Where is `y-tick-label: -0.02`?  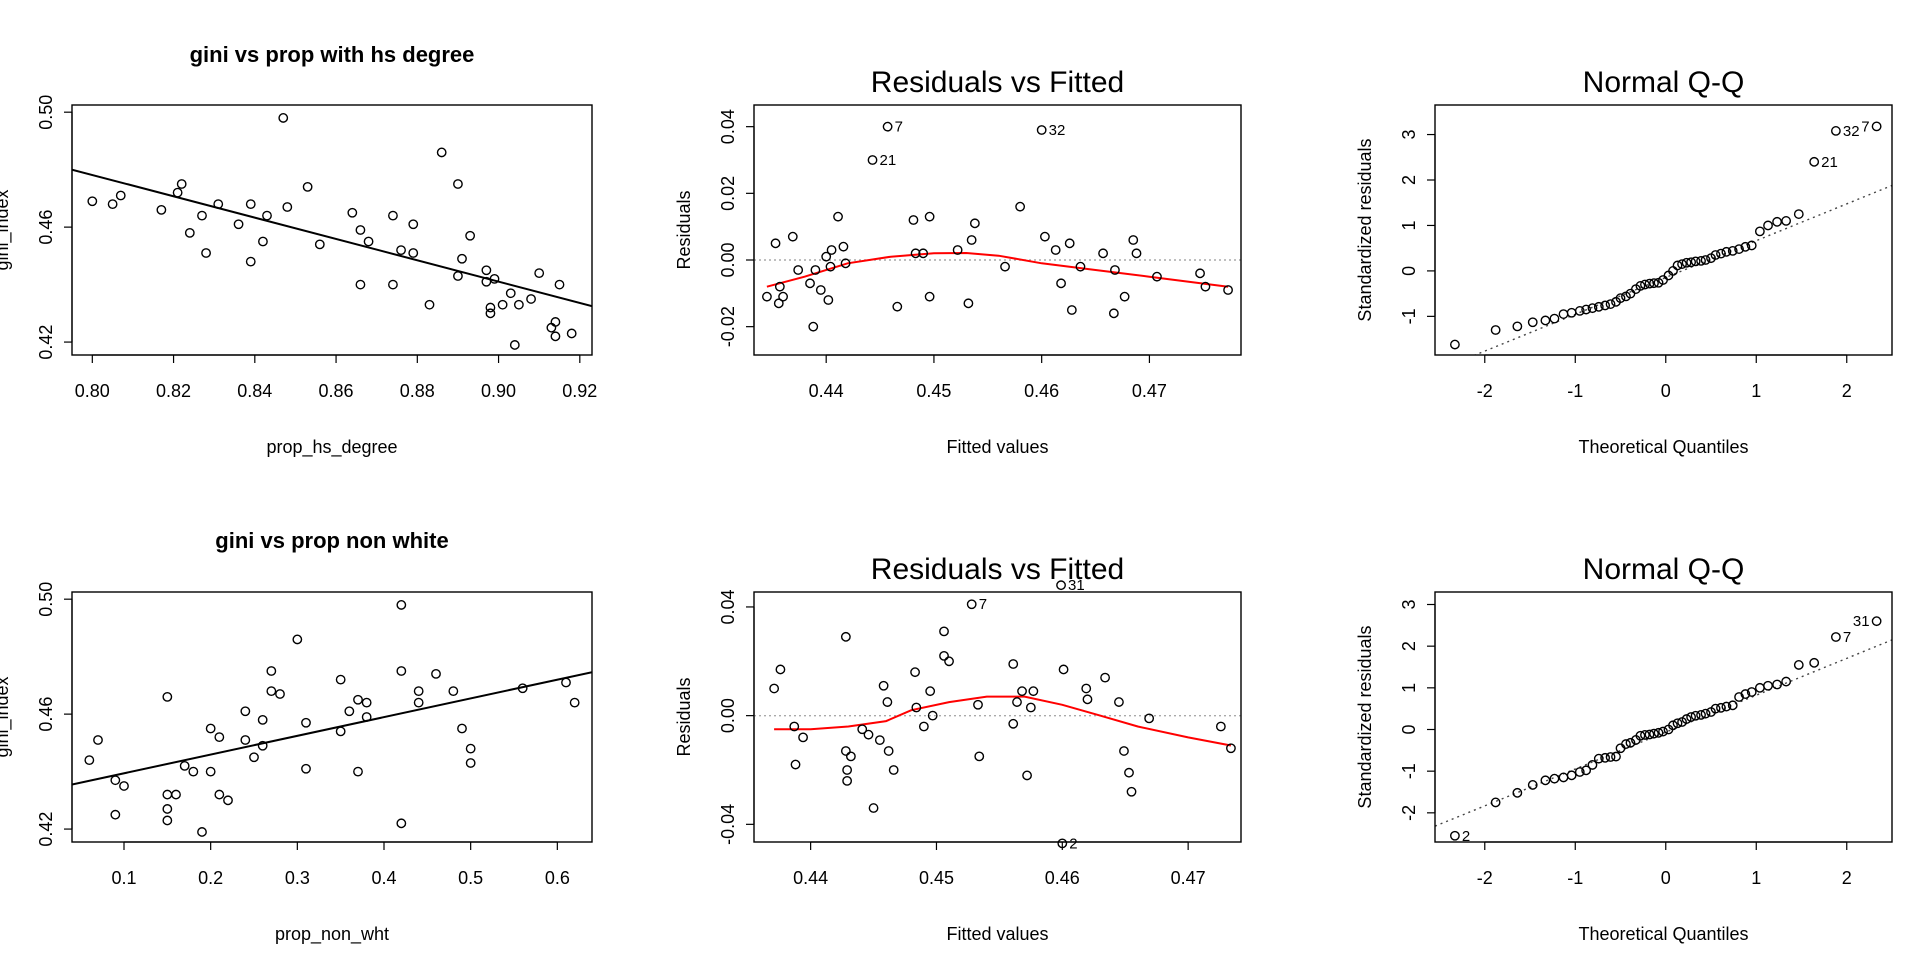
y-tick-label: -0.02 is located at coordinates (728, 326).